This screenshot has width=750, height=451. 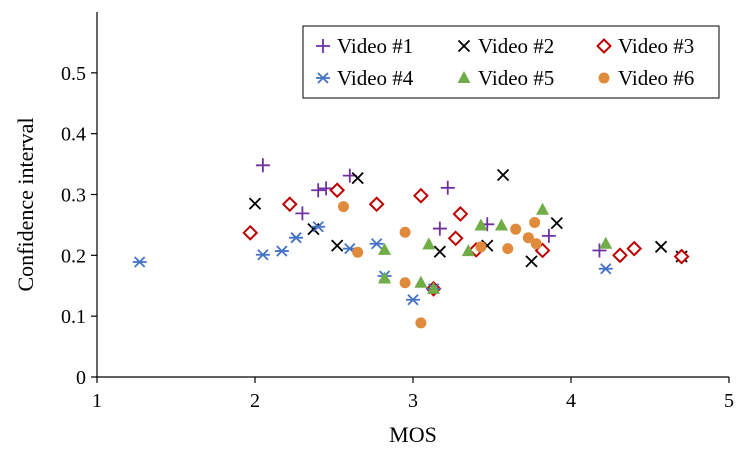 I want to click on y-tick-label: 0, so click(x=81, y=378).